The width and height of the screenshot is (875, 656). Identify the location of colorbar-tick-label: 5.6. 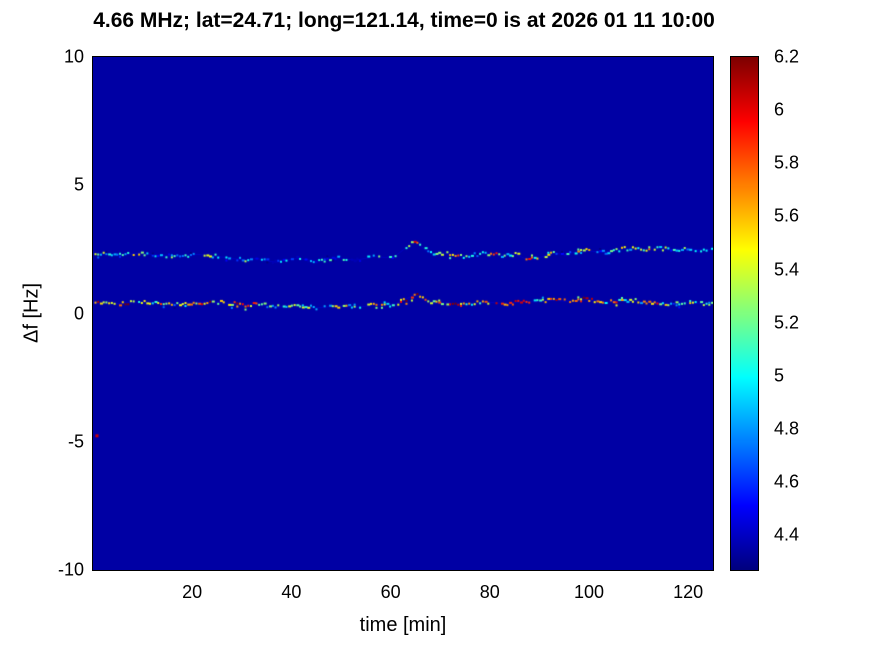
(787, 215).